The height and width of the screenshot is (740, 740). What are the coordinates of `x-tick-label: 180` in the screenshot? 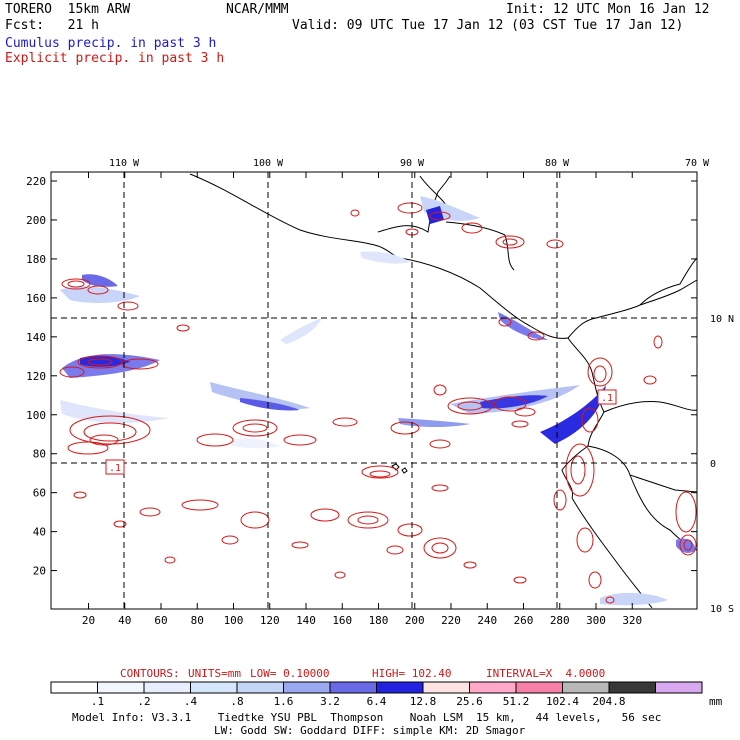 It's located at (379, 620).